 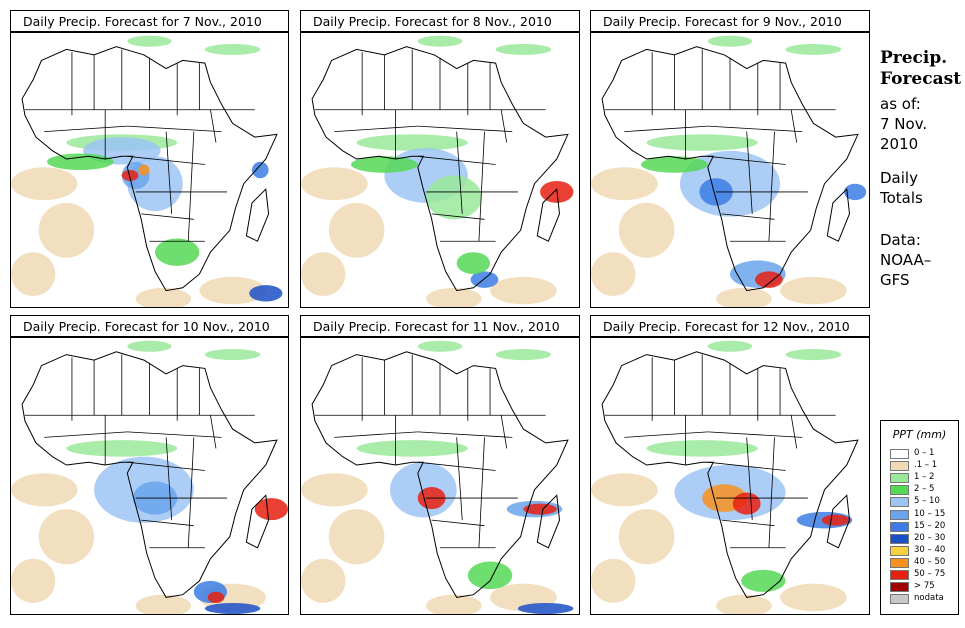 What do you see at coordinates (927, 501) in the screenshot?
I see `legend-label: 5 – 10` at bounding box center [927, 501].